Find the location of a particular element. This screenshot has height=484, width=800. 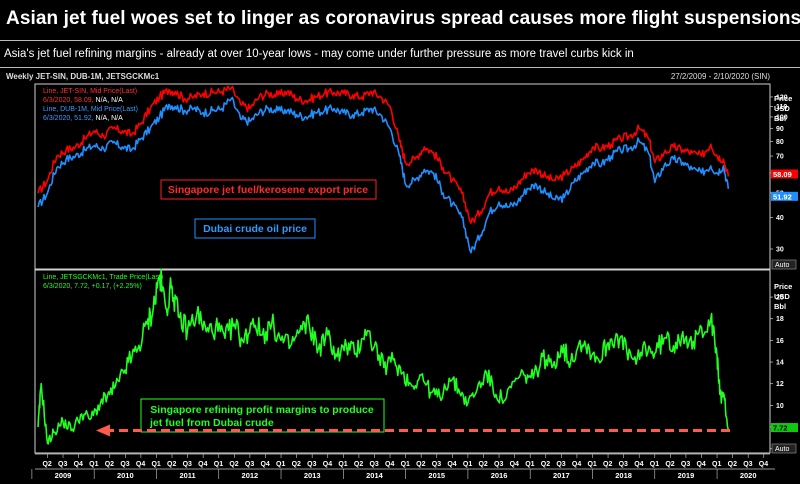

jet-last-tag-box is located at coordinates (784, 174).